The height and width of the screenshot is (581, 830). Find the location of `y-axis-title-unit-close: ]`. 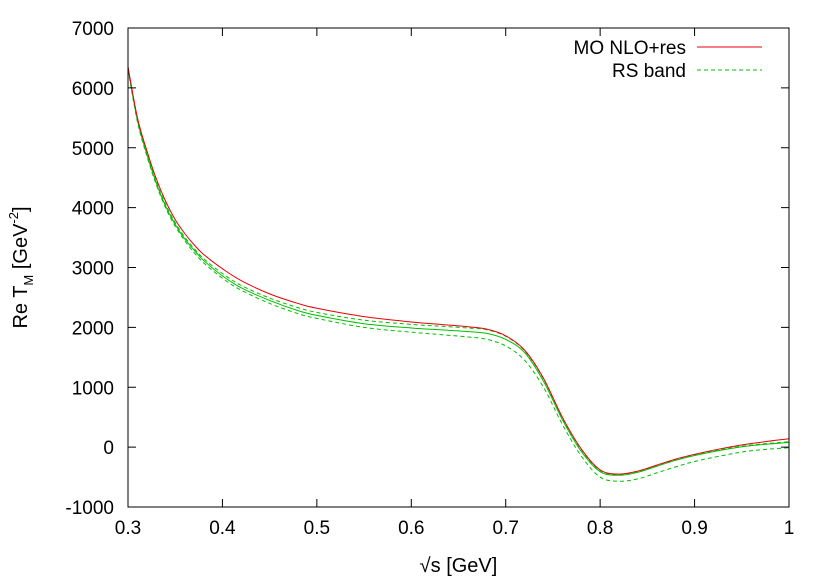

y-axis-title-unit-close: ] is located at coordinates (21, 209).